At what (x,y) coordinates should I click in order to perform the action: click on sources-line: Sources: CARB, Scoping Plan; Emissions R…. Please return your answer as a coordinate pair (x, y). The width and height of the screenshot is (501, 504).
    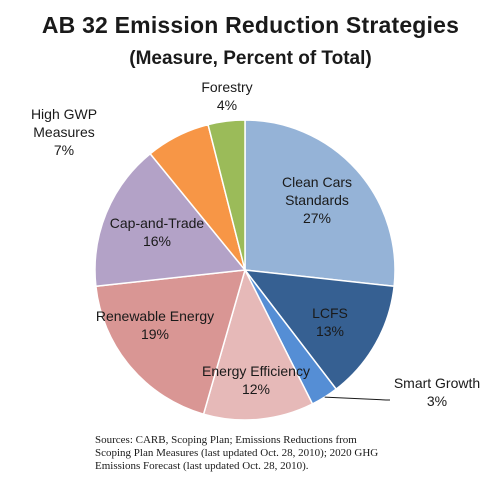
    Looking at the image, I should click on (226, 440).